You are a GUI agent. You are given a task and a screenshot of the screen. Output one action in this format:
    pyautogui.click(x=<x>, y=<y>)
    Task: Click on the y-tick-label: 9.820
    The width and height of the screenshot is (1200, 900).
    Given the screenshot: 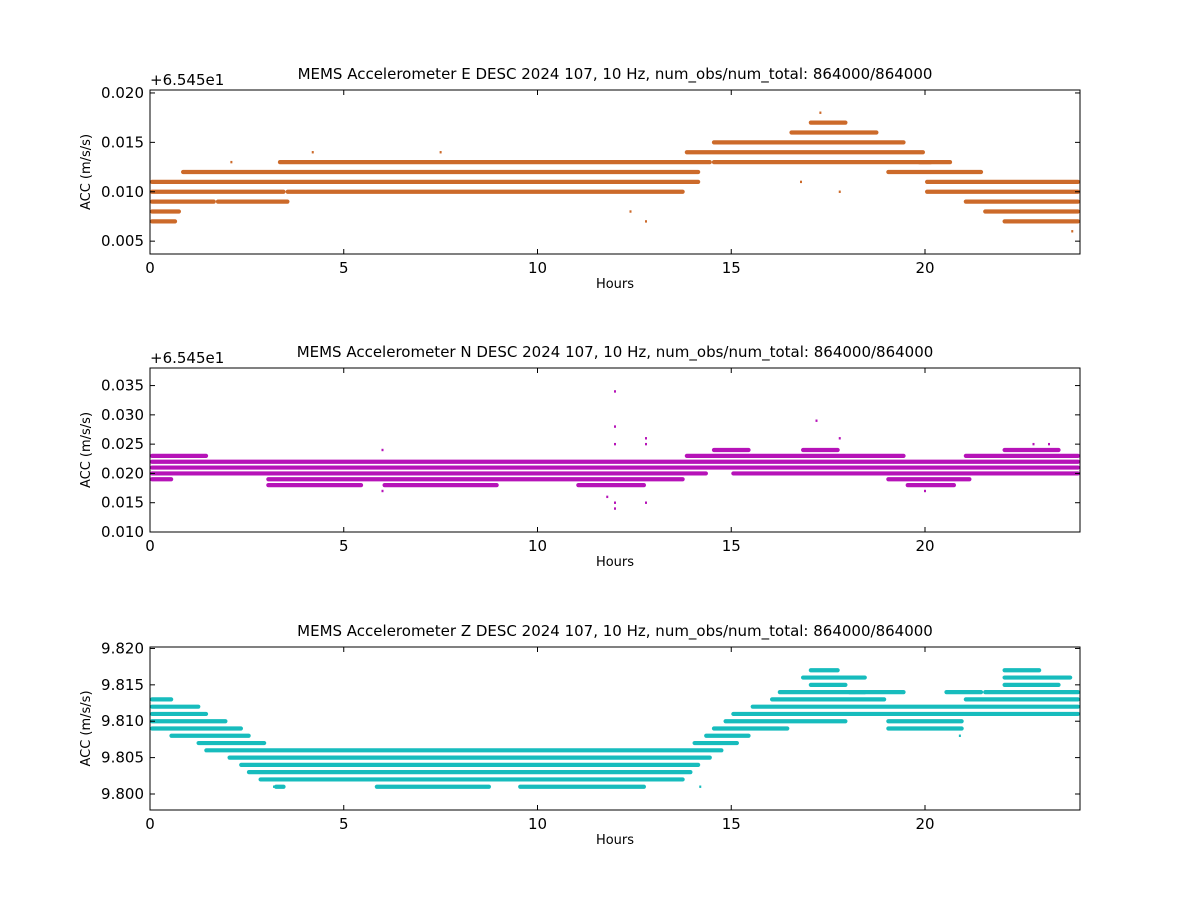 What is the action you would take?
    pyautogui.click(x=122, y=648)
    